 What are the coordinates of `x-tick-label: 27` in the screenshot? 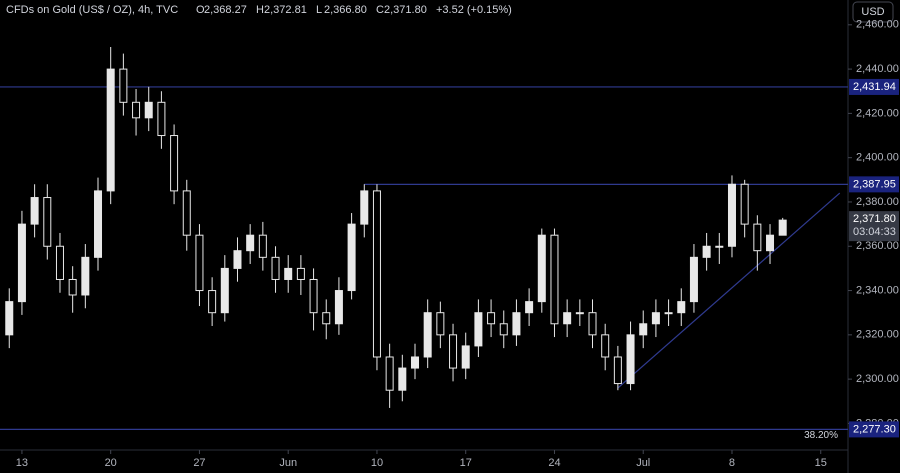 It's located at (199, 463).